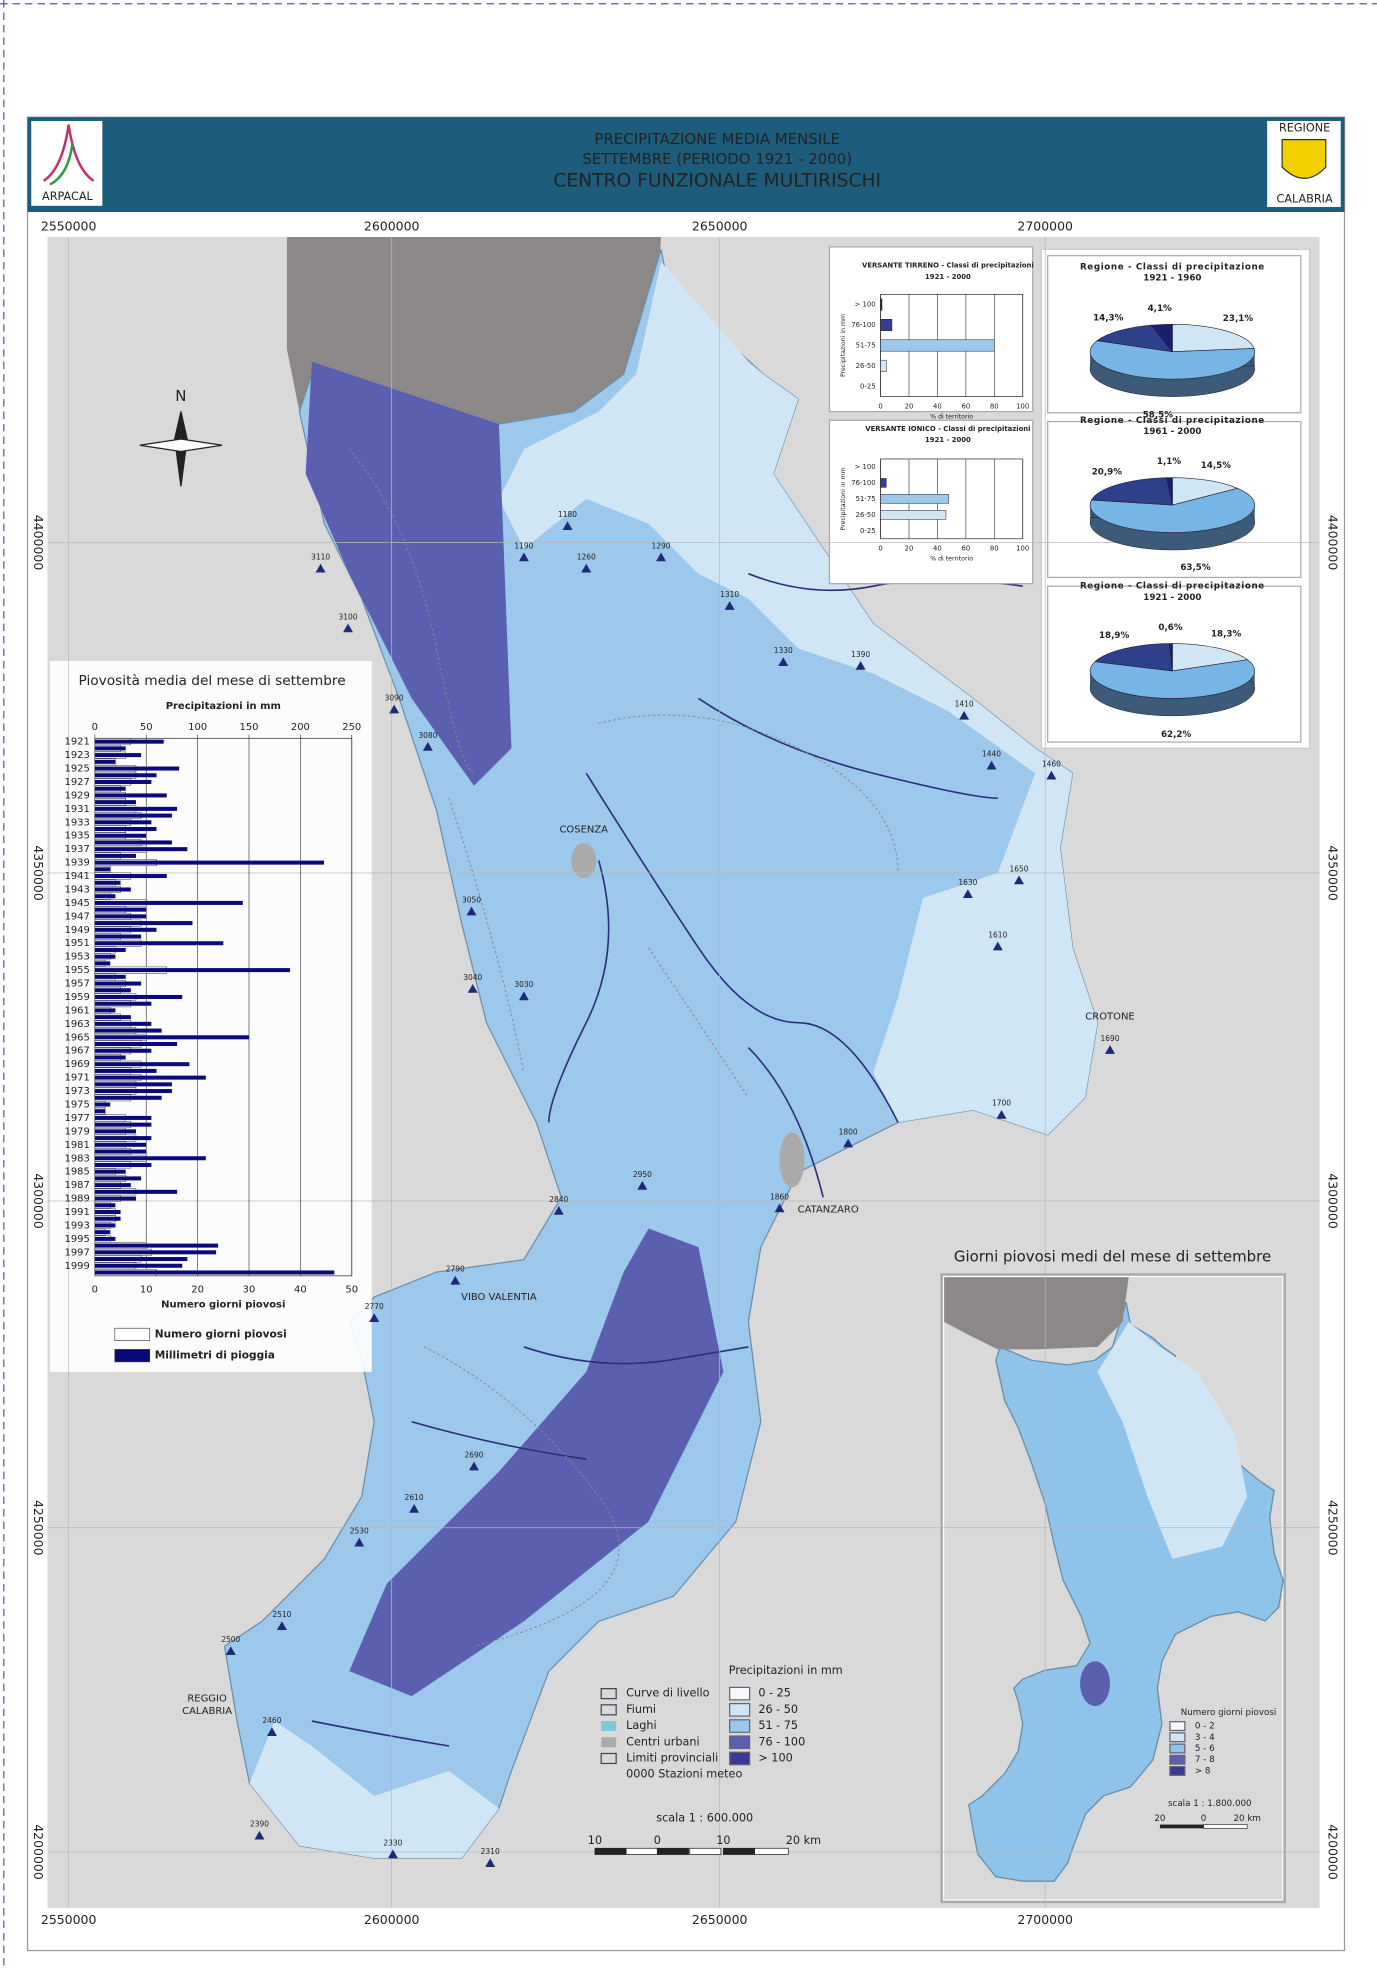  Describe the element at coordinates (76, 782) in the screenshot. I see `y-tick-label: 1927` at that location.